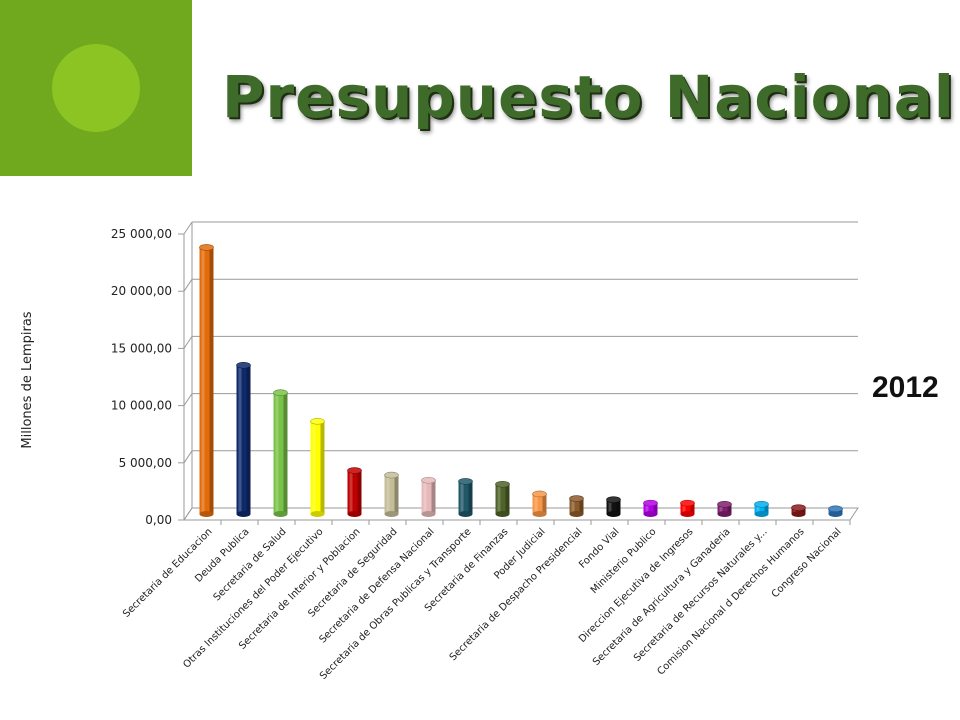 This screenshot has width=960, height=720. What do you see at coordinates (588, 97) in the screenshot?
I see `slide-title: Presupuesto Nacional` at bounding box center [588, 97].